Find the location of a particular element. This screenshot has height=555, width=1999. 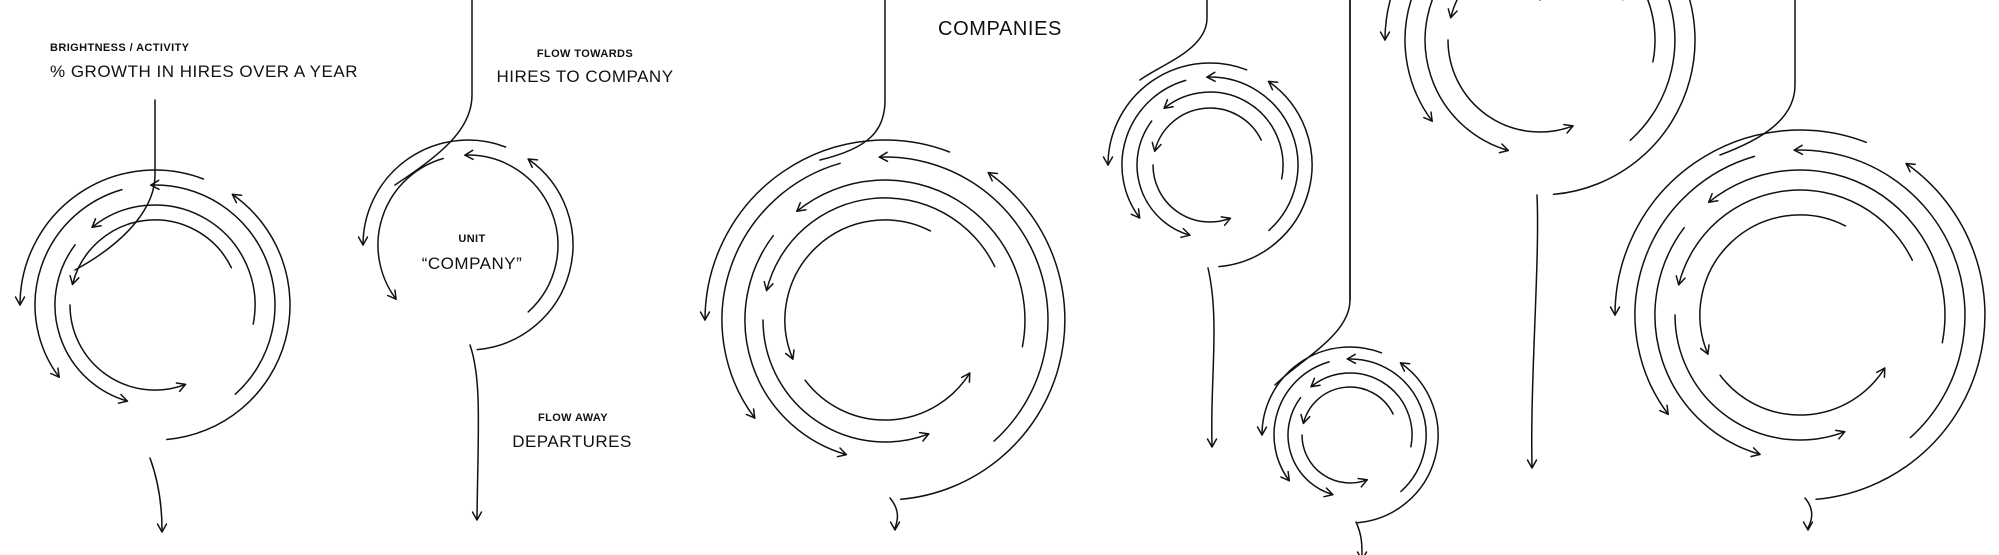

company-a-inflow-stem is located at coordinates (852, 80).